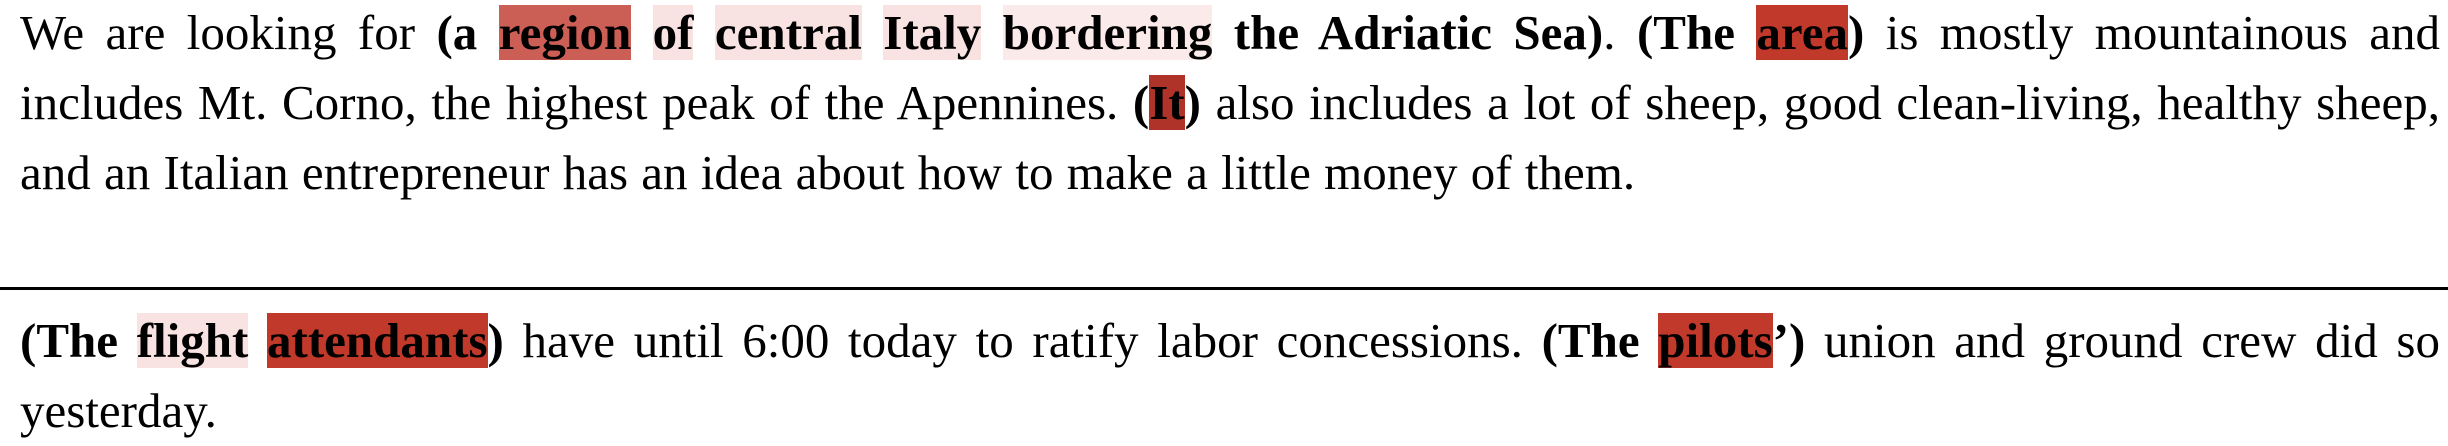  Describe the element at coordinates (1107, 32) in the screenshot. I see `highlighted-token: bordering` at that location.